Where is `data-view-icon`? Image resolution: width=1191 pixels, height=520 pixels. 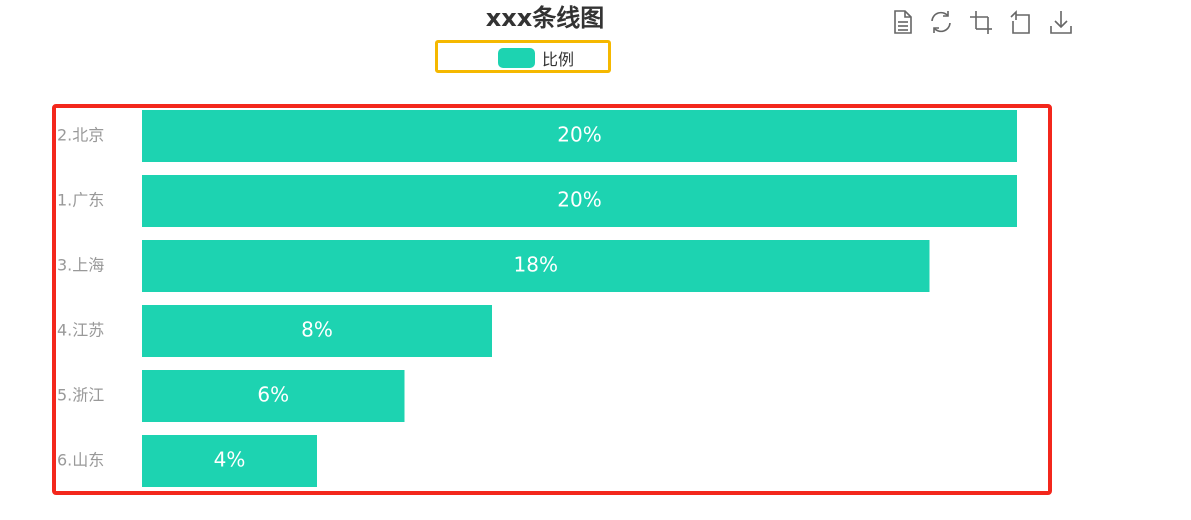
data-view-icon is located at coordinates (903, 22).